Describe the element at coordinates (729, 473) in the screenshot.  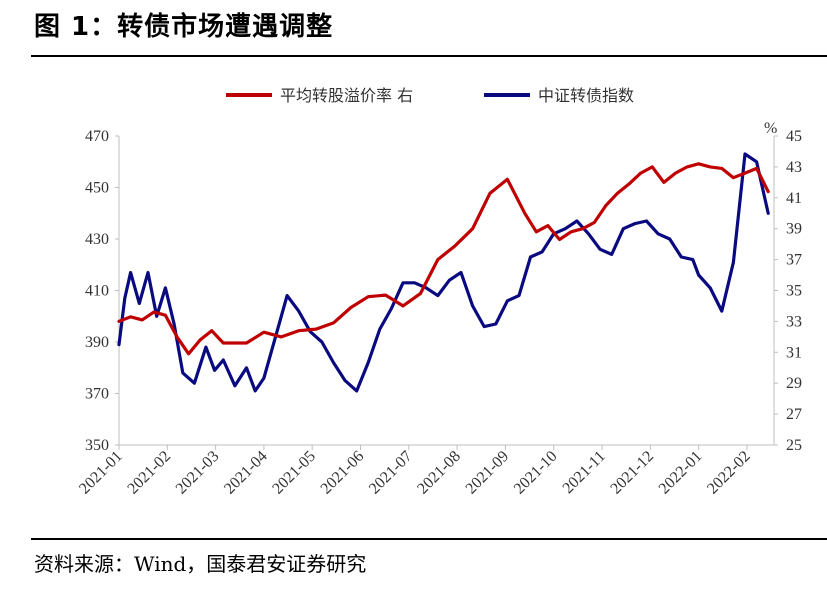
I see `x-tick-label: 2022-02` at that location.